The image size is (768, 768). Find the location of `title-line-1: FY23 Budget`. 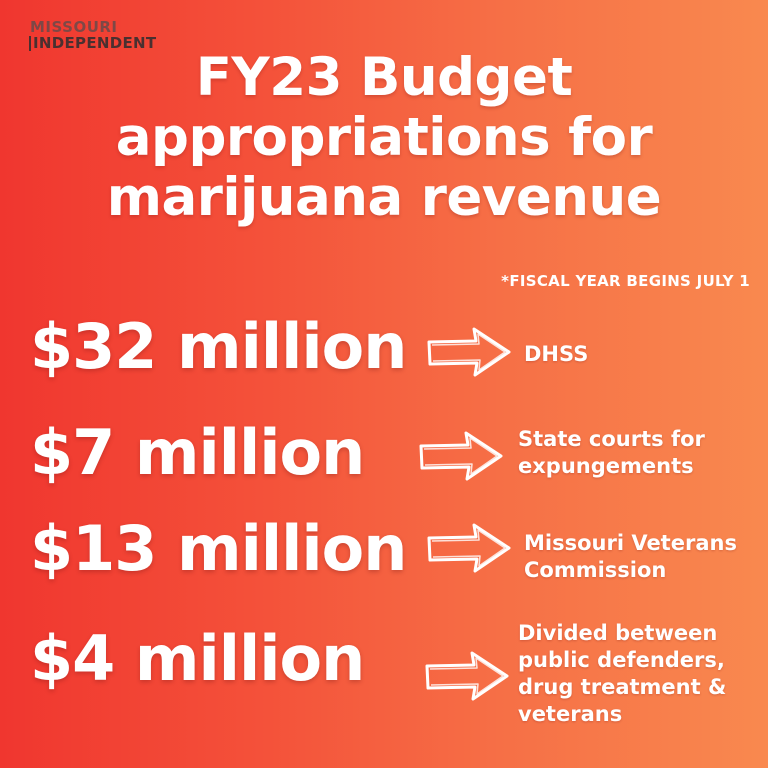

title-line-1: FY23 Budget is located at coordinates (384, 77).